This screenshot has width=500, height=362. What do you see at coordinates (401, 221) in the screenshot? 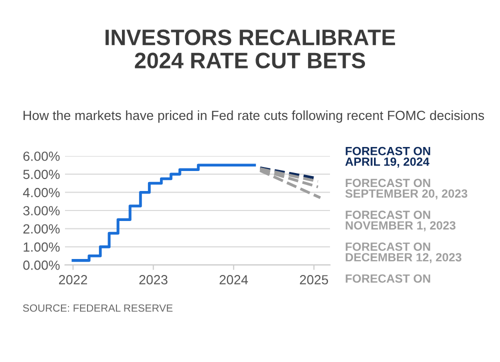
I see `text: FORECAST ON NOVEMBER 1, 2023` at bounding box center [401, 221].